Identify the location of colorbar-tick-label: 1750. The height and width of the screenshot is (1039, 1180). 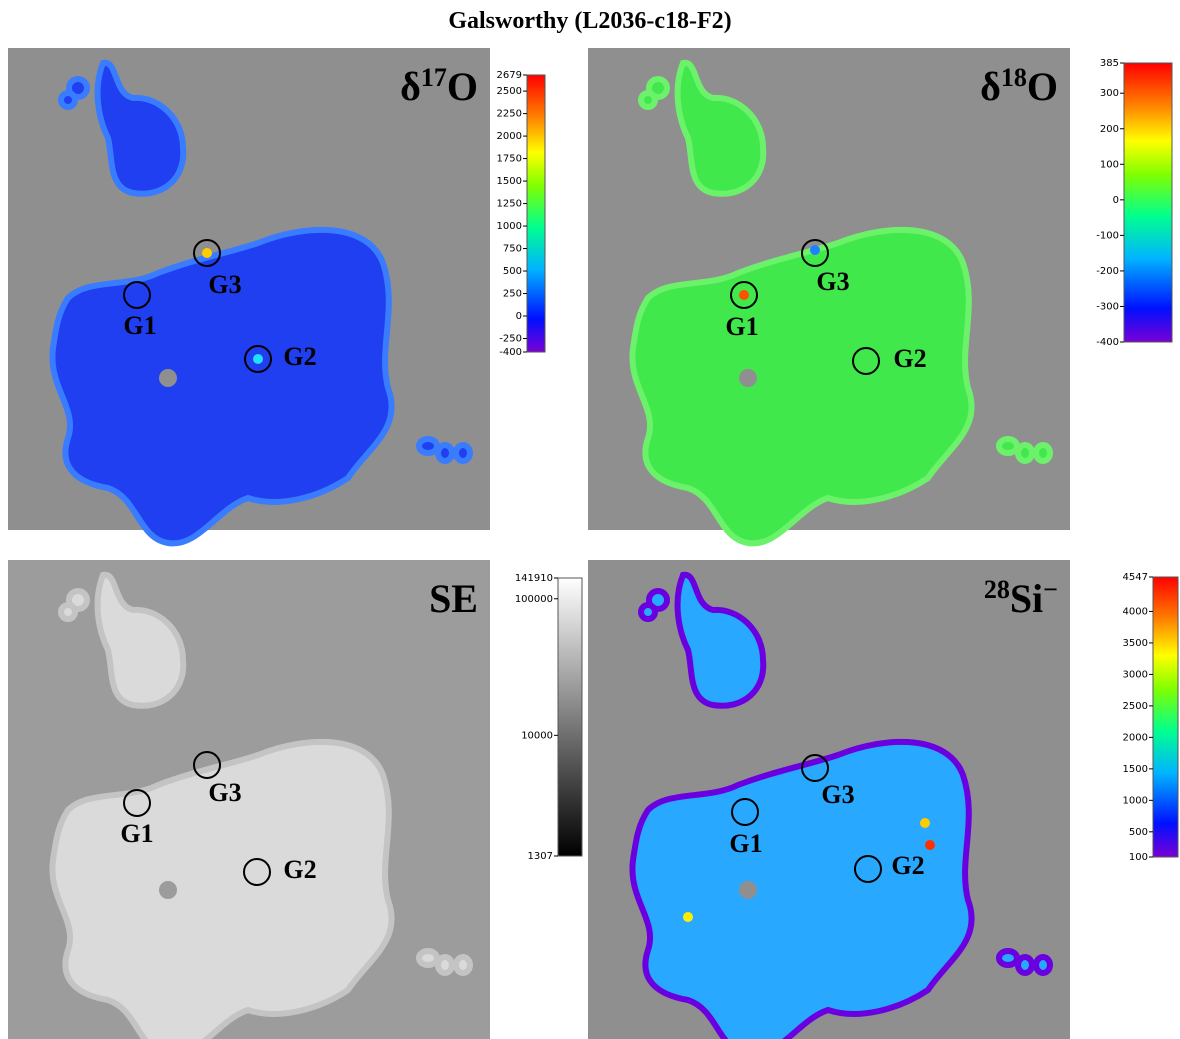
(509, 159).